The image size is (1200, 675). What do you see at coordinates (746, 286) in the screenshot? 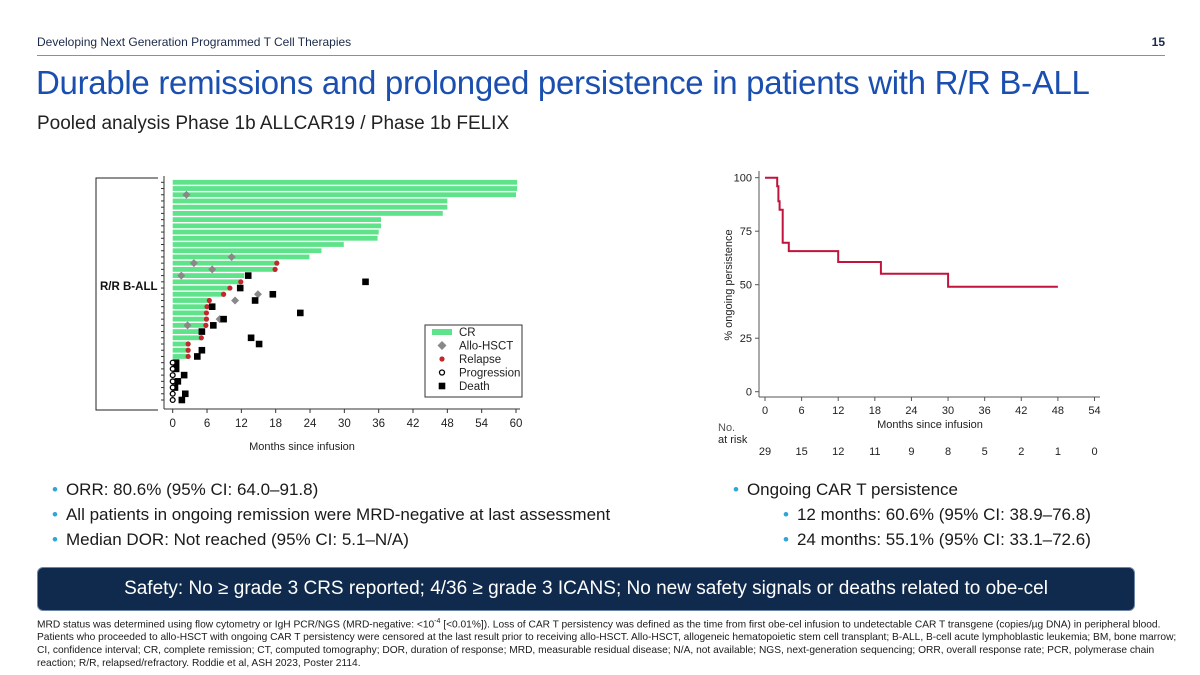
I see `y-tick-label: 50` at bounding box center [746, 286].